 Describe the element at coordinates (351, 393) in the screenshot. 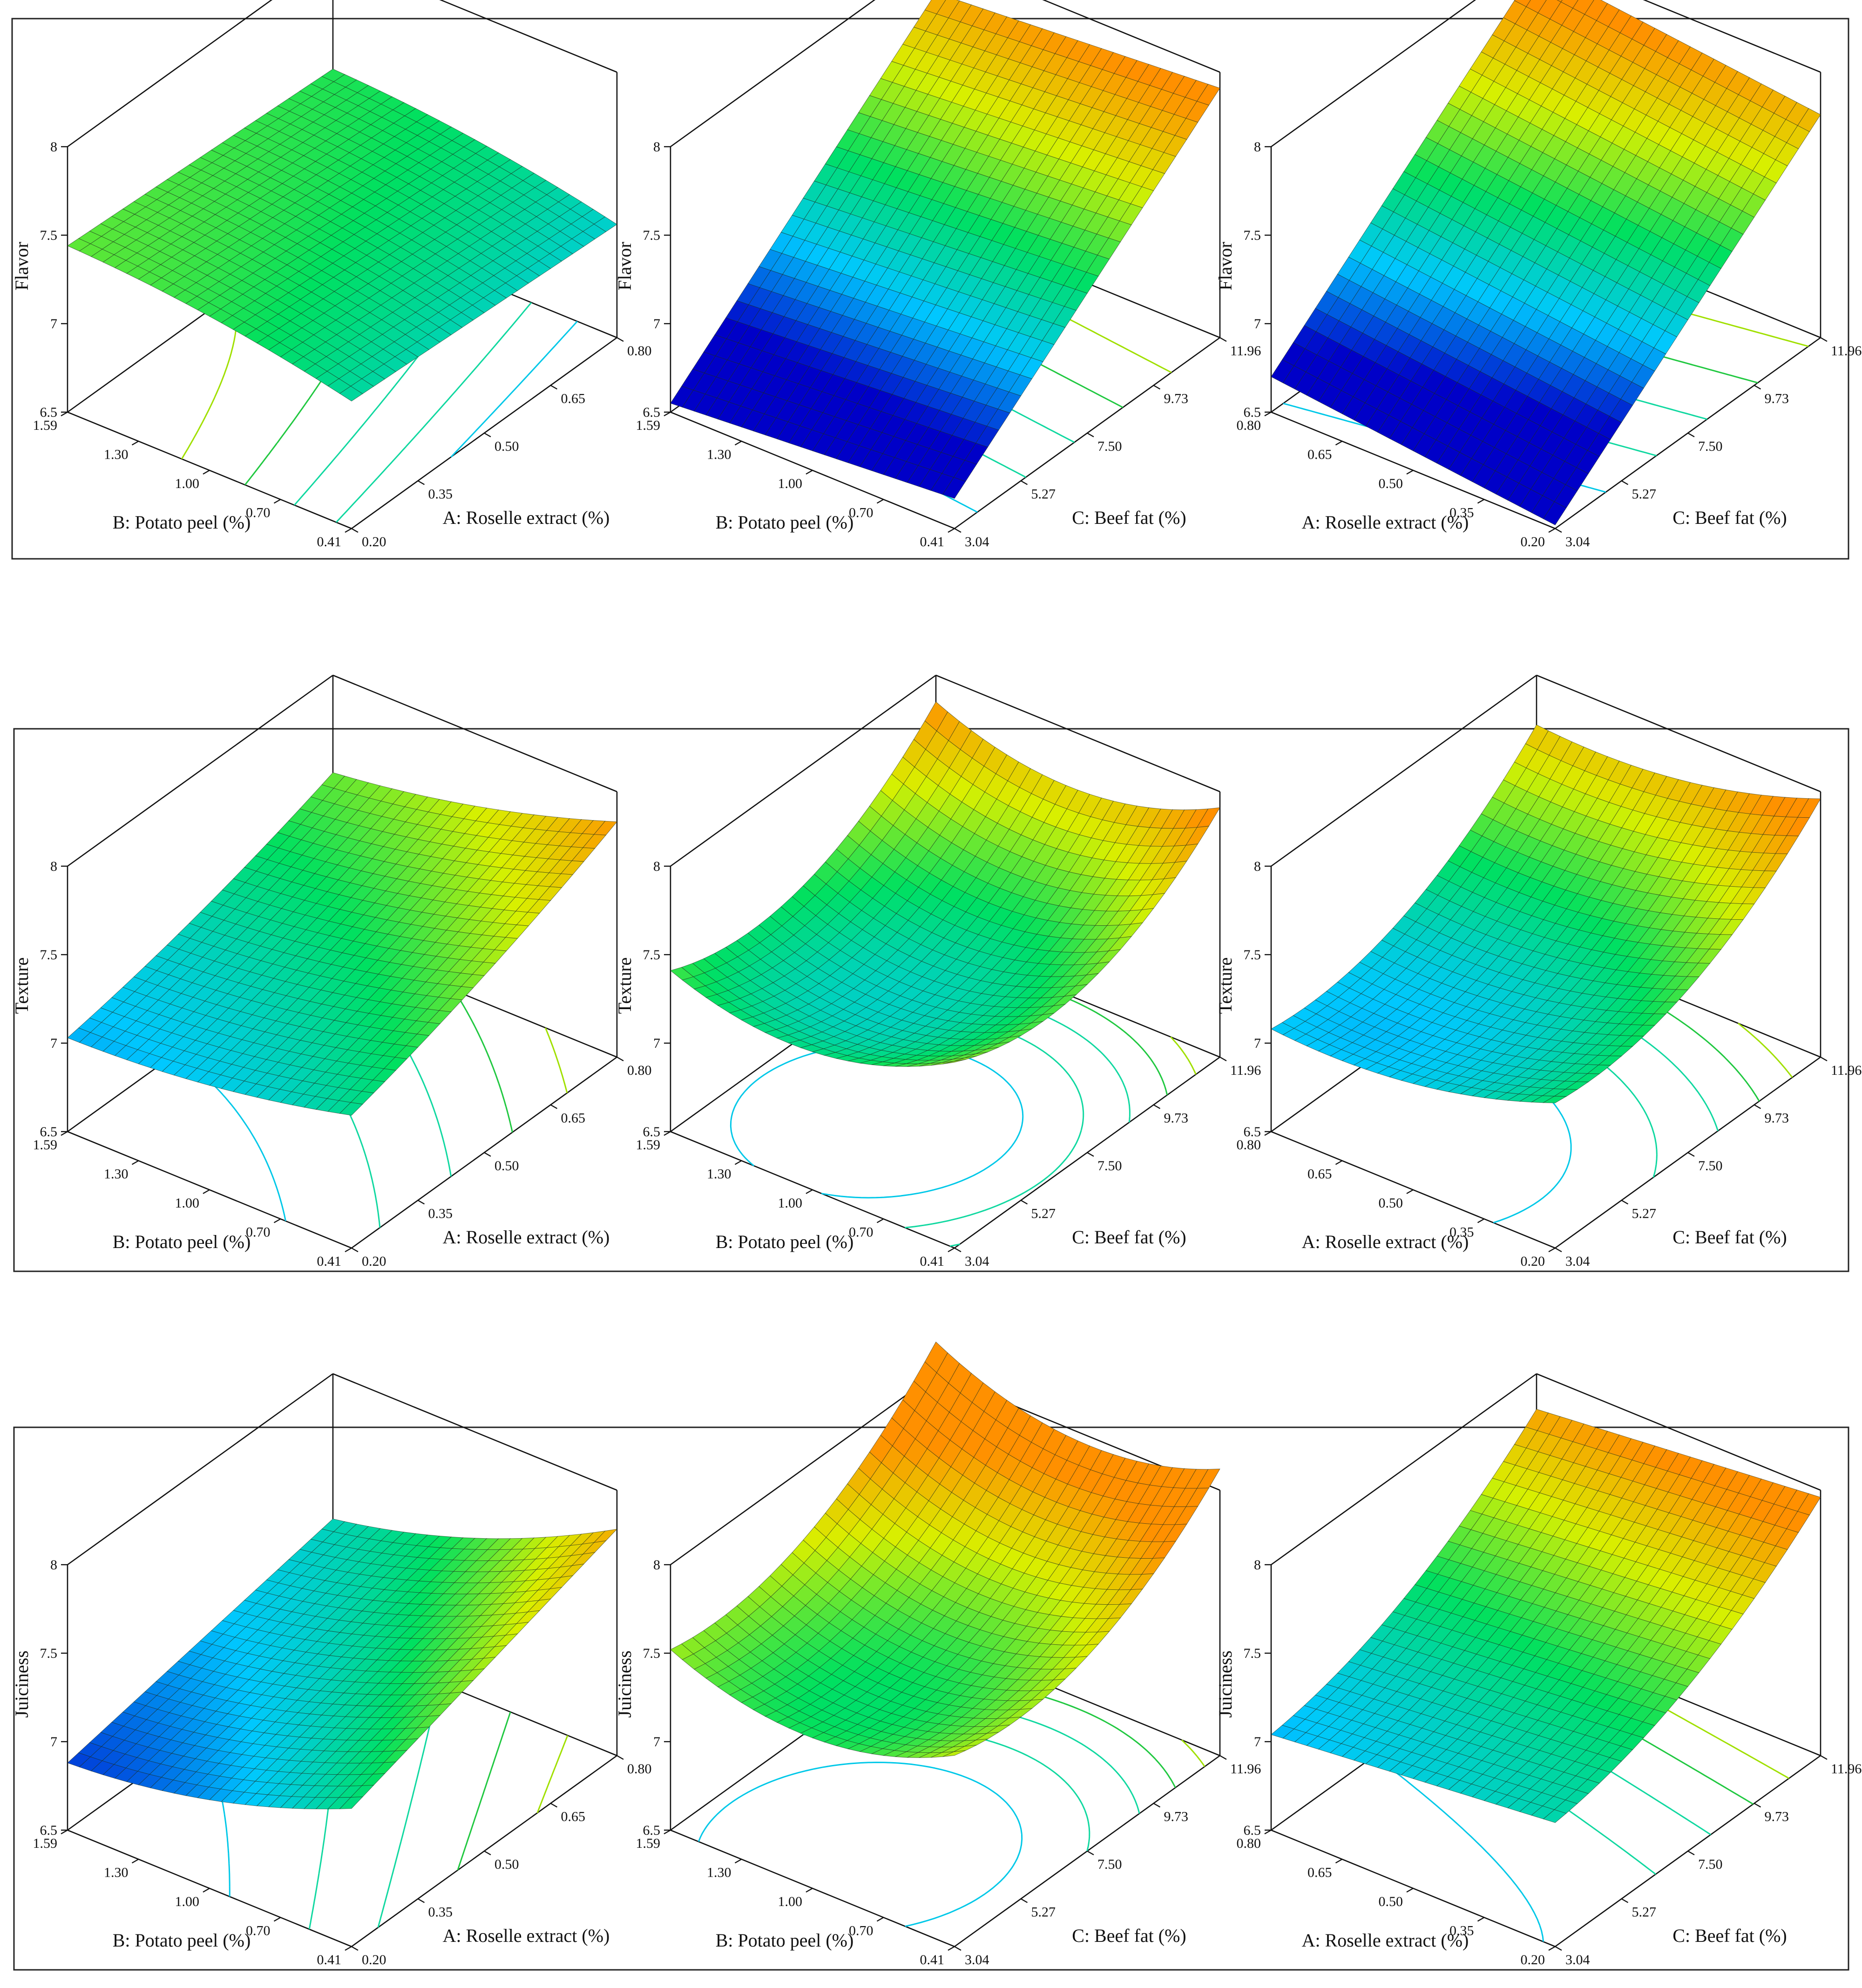

I see `surface-cell` at that location.